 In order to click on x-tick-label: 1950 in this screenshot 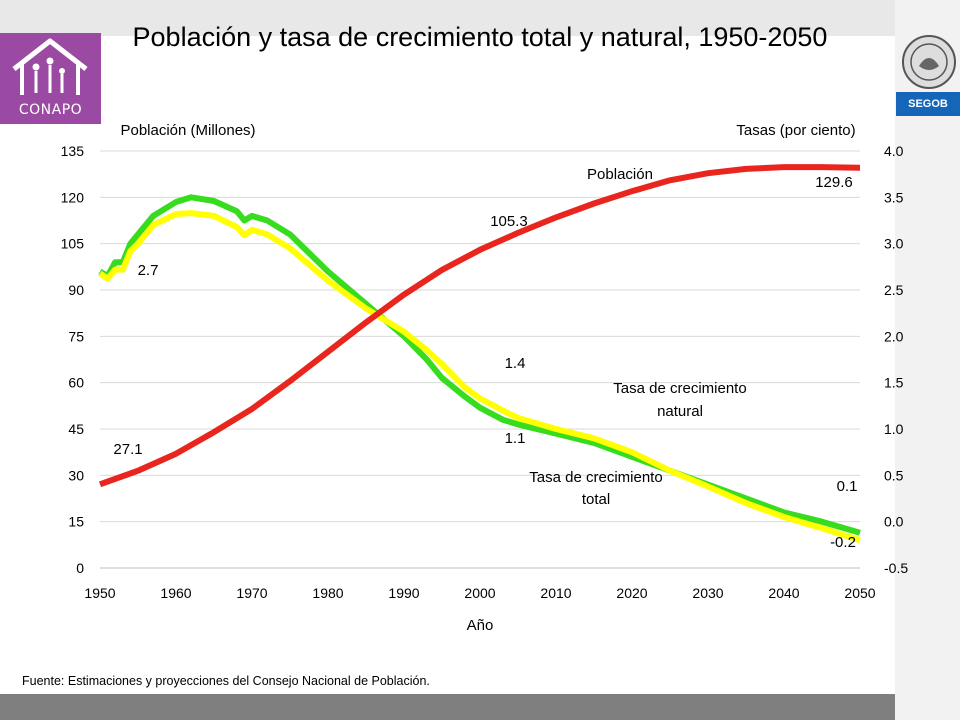, I will do `click(99, 593)`.